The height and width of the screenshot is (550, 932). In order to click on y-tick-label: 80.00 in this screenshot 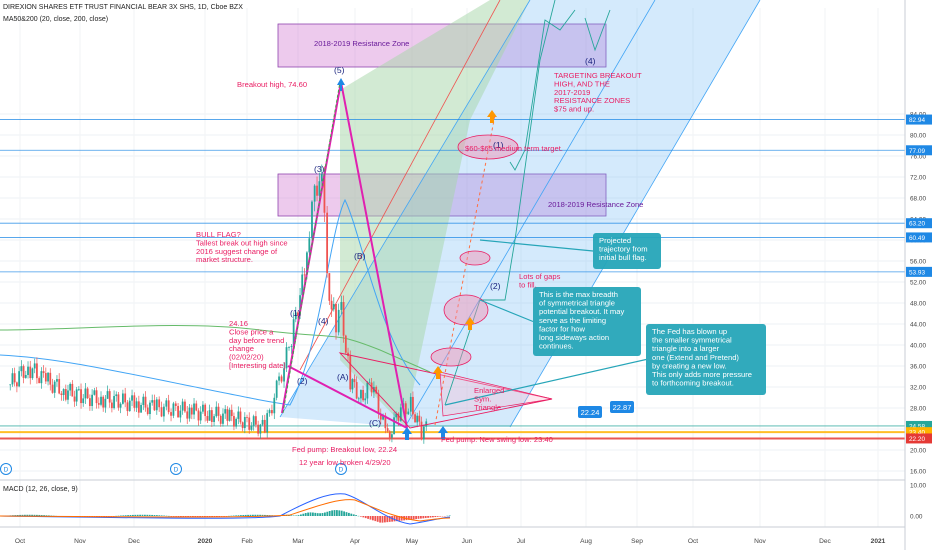, I will do `click(918, 136)`.